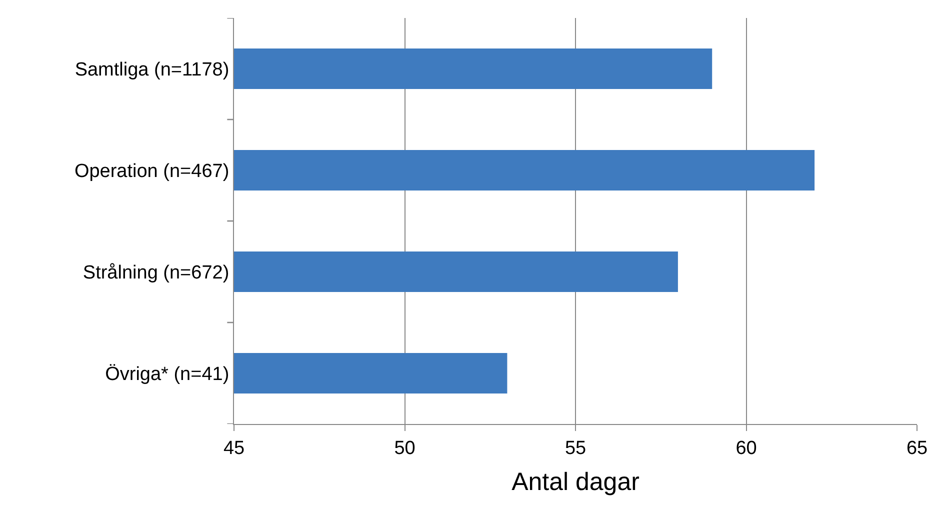 Image resolution: width=933 pixels, height=516 pixels. I want to click on y-tick-label: Övriga* (n=41), so click(167, 374).